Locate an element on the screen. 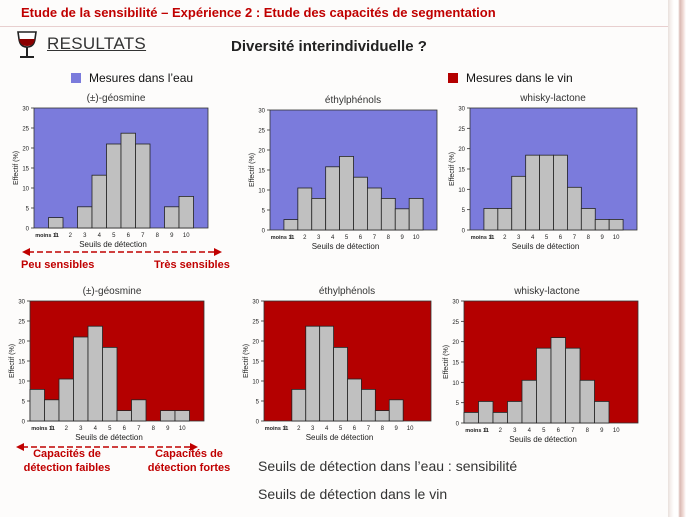 This screenshot has width=689, height=517. chart-4-title: (±)-géosmine is located at coordinates (112, 291).